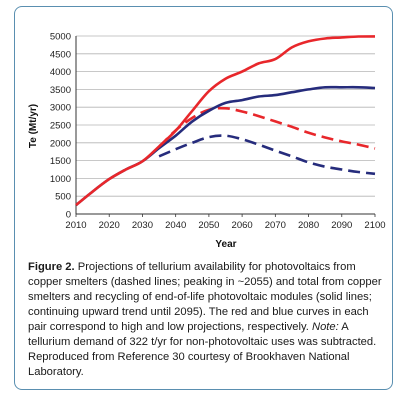 This screenshot has height=401, width=417. I want to click on x-tick-label: 2090, so click(341, 225).